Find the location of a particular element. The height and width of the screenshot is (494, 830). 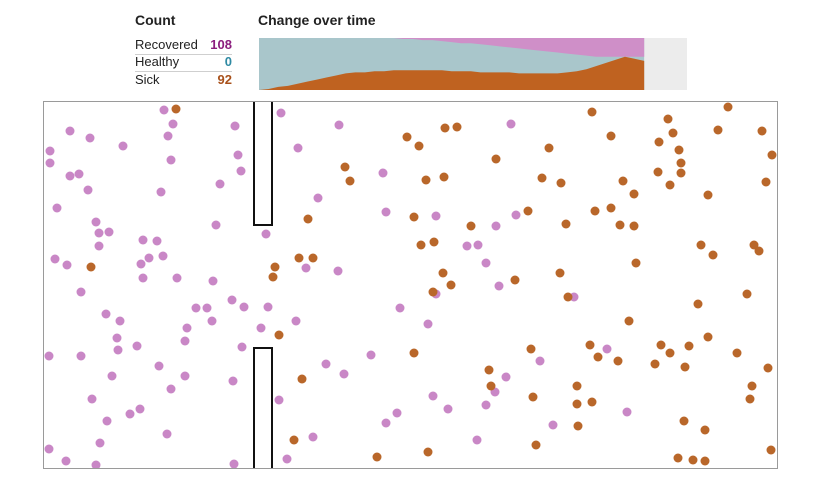

count-label-recovered: Recovered is located at coordinates (166, 44).